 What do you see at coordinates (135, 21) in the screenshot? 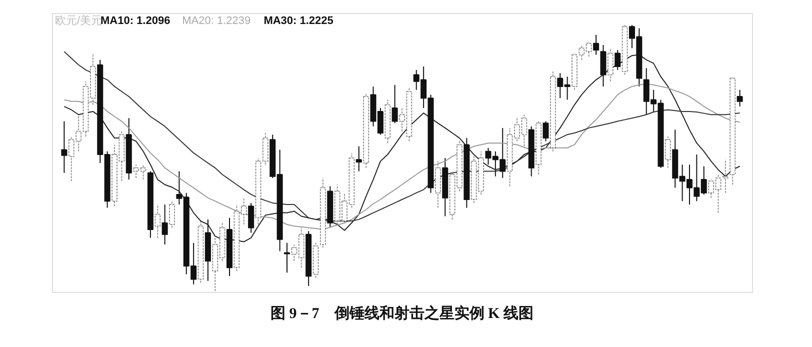
I see `annotation: MA10: 1.2096` at bounding box center [135, 21].